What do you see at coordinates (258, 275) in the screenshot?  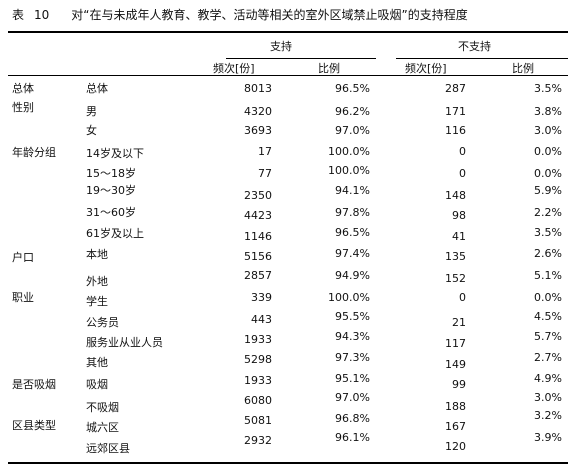 I see `support-freq: 2857` at bounding box center [258, 275].